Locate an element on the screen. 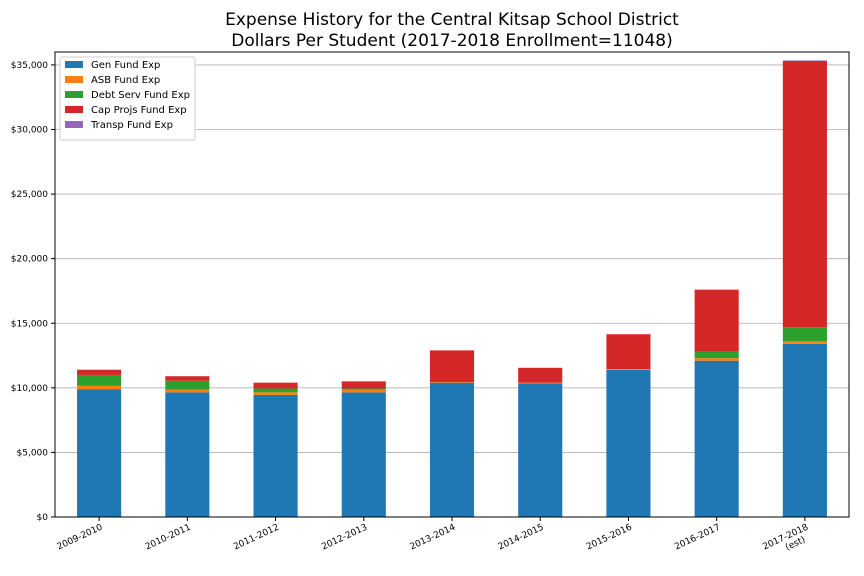 The image size is (864, 576). x-tick-label-line: 2012-2013 is located at coordinates (344, 538).